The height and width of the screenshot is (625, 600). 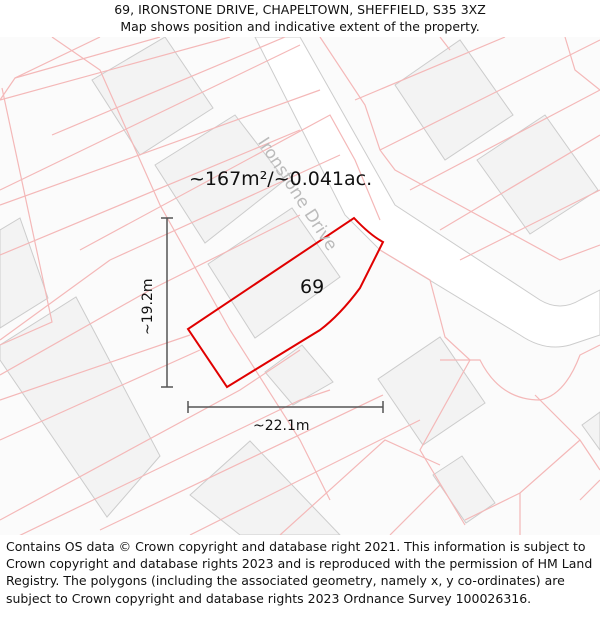 I want to click on property-boundary-outline, so click(x=285, y=302).